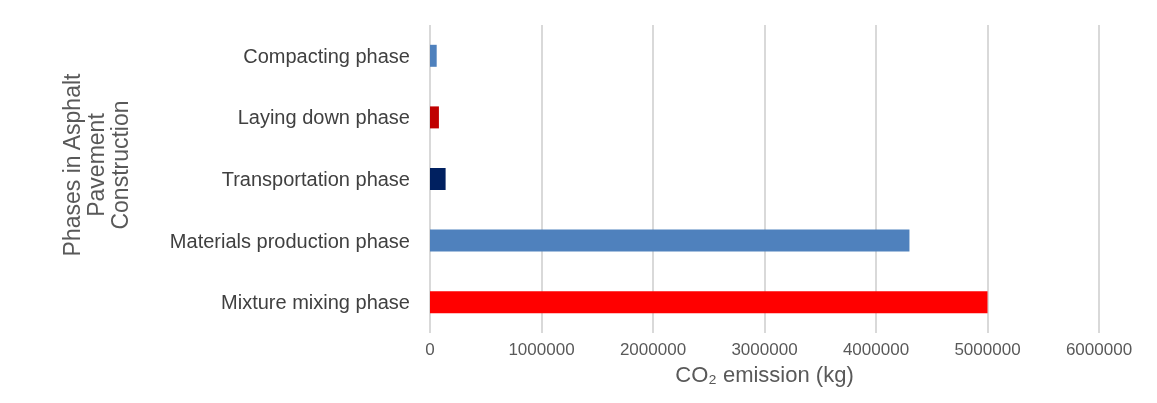  I want to click on x-tick-label: 0, so click(430, 349).